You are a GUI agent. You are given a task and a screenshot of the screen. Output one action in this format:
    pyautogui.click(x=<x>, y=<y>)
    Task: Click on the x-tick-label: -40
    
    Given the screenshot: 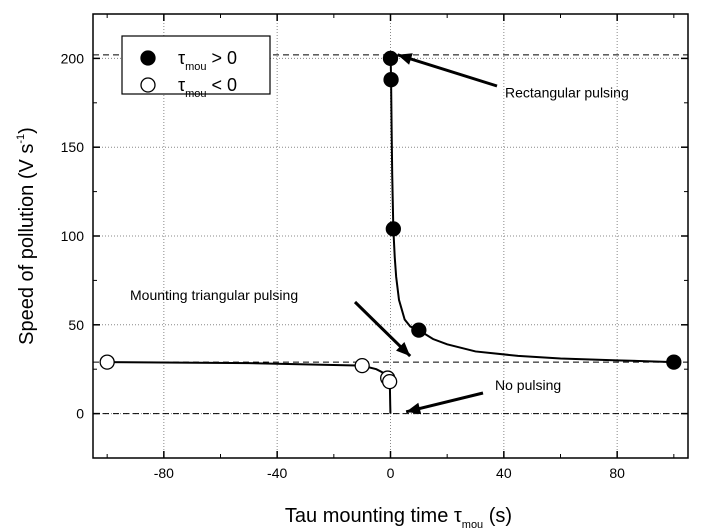 What is the action you would take?
    pyautogui.click(x=277, y=473)
    